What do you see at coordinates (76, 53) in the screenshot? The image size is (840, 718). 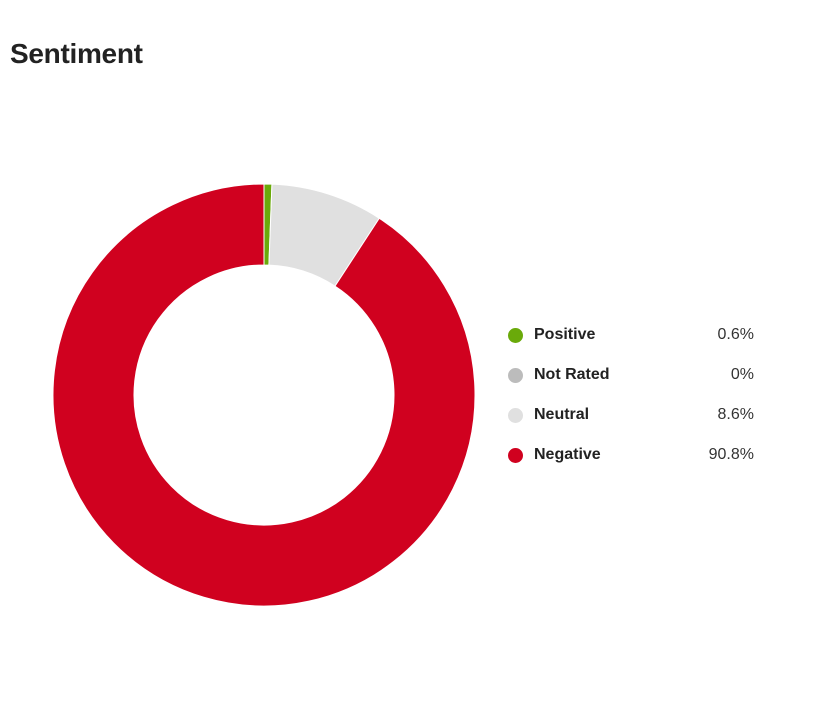 I see `chart-title: Sentiment` at bounding box center [76, 53].